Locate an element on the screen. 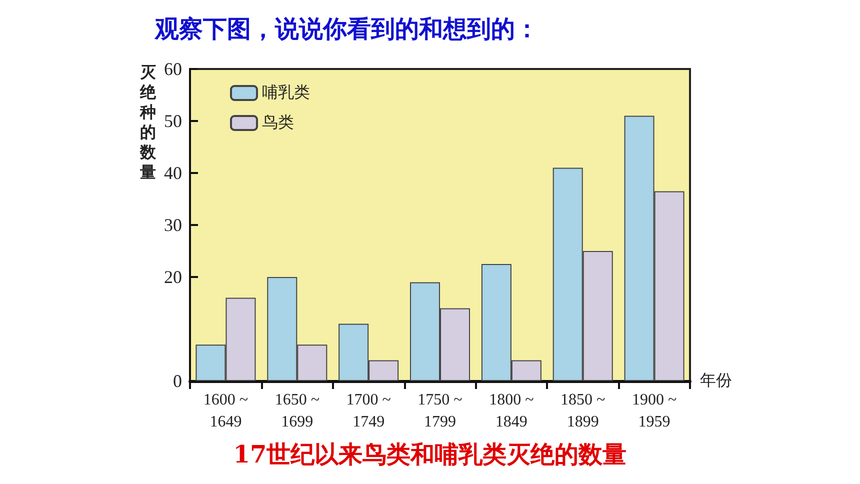 The height and width of the screenshot is (484, 860). y-tick-label: 30 is located at coordinates (173, 225).